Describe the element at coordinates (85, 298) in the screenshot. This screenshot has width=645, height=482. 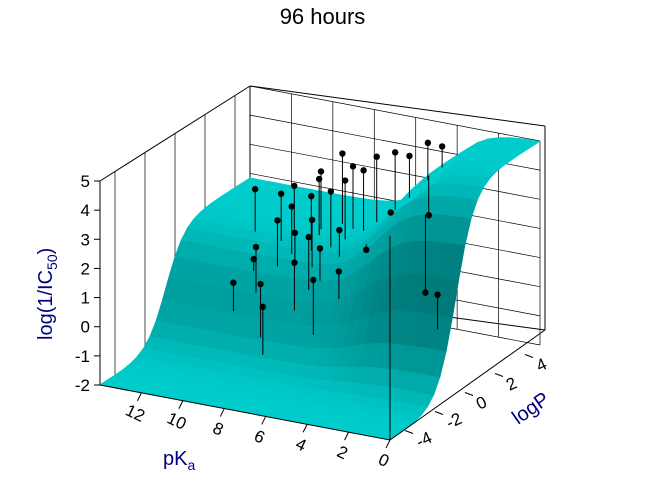
I see `z-tick-label: 1` at that location.